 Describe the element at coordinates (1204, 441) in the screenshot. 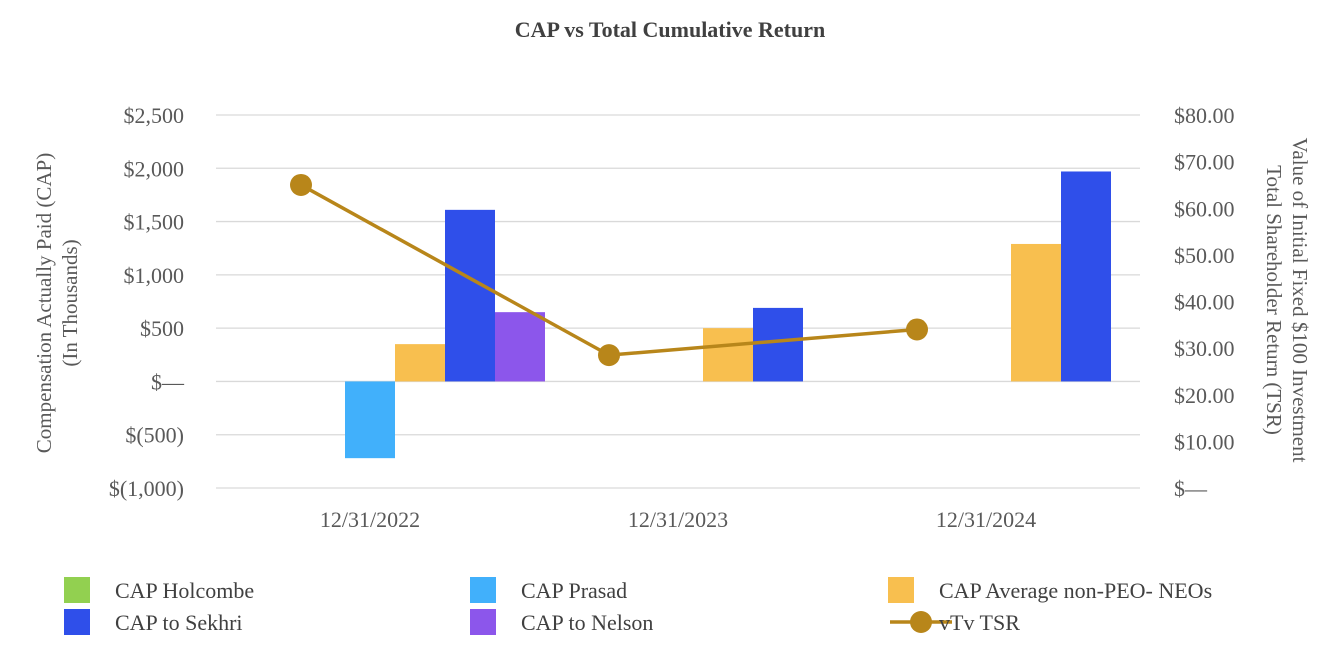

I see `right-tick-label: $10.00` at that location.